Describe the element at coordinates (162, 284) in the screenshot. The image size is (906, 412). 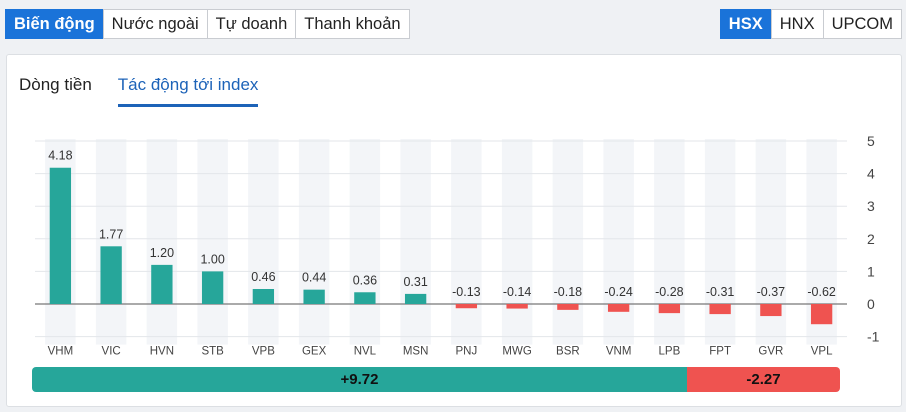
I see `bar-hvn` at that location.